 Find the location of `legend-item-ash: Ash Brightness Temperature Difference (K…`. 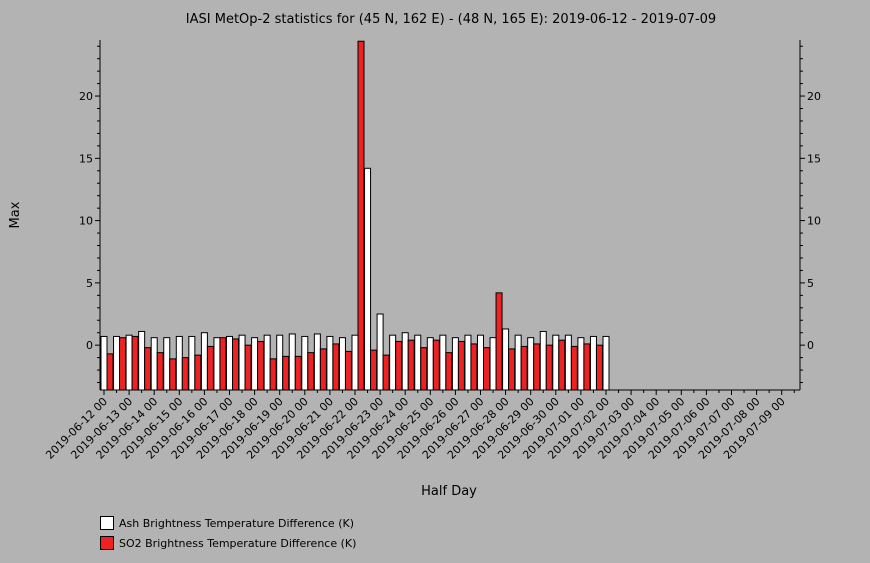

legend-item-ash: Ash Brightness Temperature Difference (K… is located at coordinates (228, 523).